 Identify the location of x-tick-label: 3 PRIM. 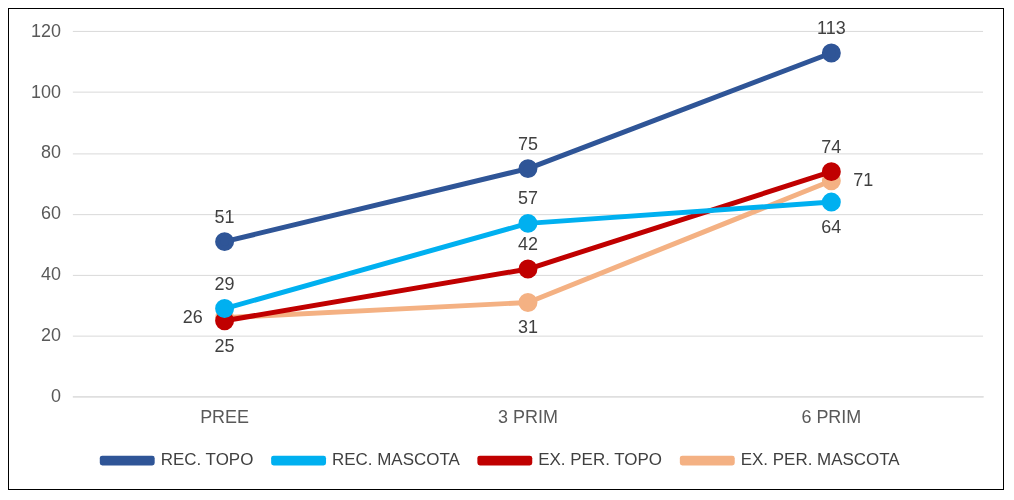
(528, 417).